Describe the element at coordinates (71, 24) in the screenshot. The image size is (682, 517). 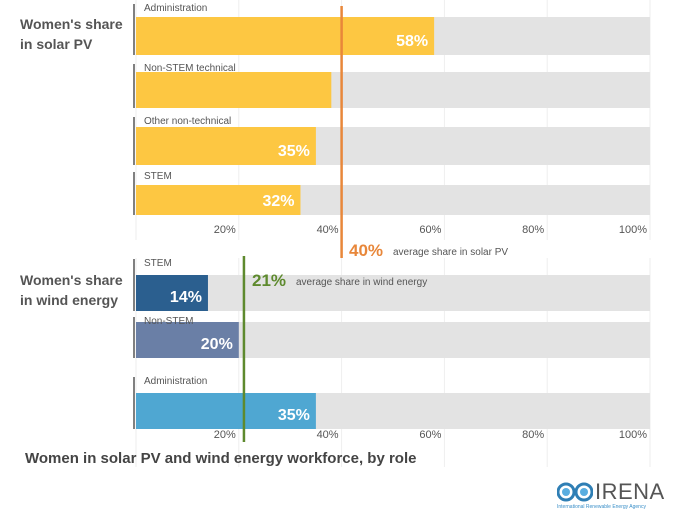
I see `solar-title-line-1: Women's share` at that location.